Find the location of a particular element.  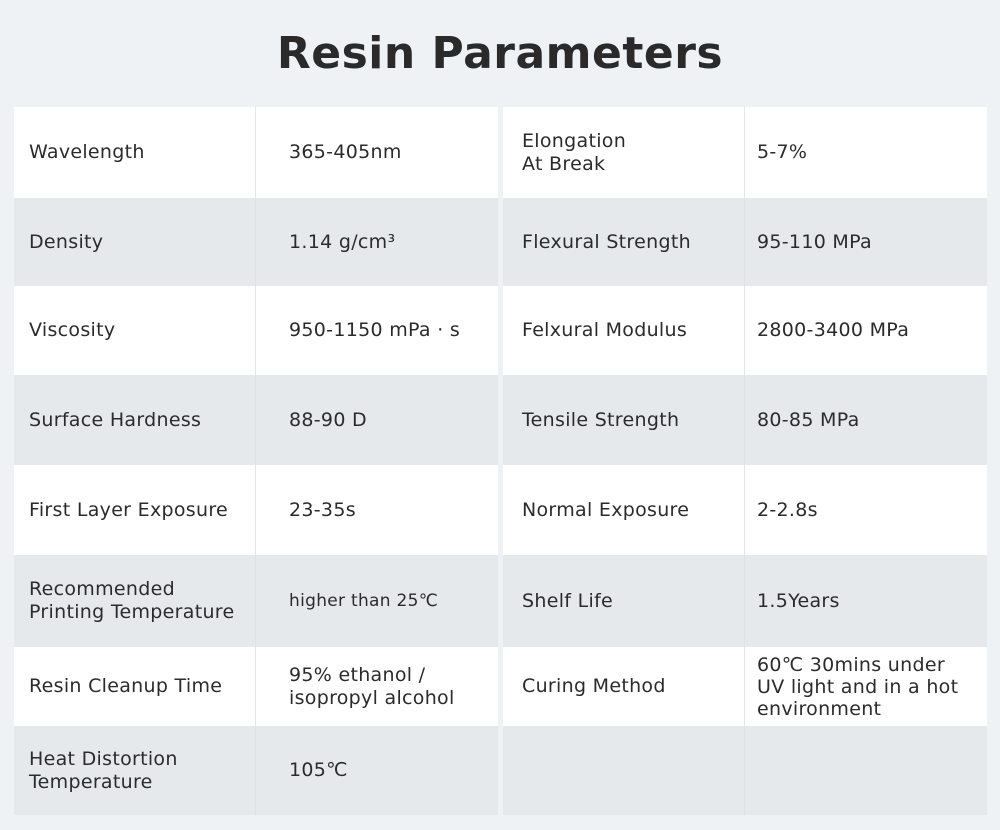

parameter-label: Felxural Modulus is located at coordinates (624, 330).